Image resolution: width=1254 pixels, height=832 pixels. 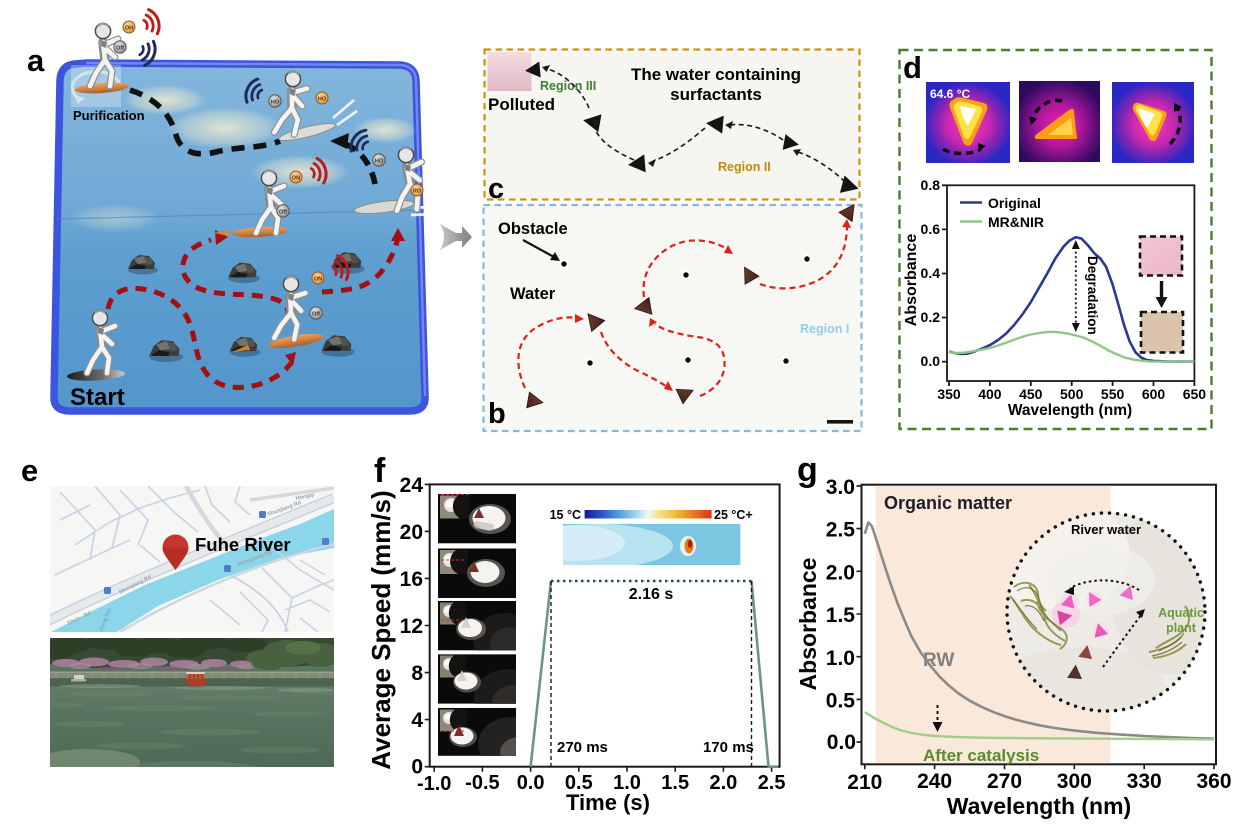 What do you see at coordinates (1016, 222) in the screenshot?
I see `svg-text: MR&NIR` at bounding box center [1016, 222].